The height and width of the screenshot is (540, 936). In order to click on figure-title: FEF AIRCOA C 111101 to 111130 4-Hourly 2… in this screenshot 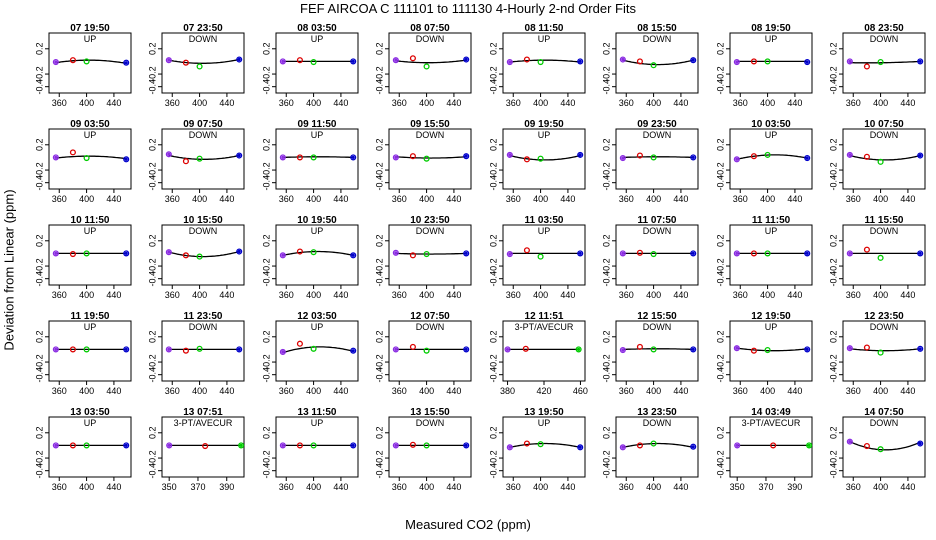, I will do `click(468, 8)`.